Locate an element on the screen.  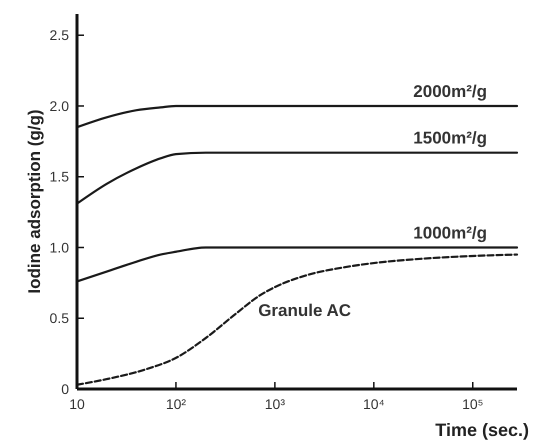
y-tick-label: 0.5 is located at coordinates (60, 318).